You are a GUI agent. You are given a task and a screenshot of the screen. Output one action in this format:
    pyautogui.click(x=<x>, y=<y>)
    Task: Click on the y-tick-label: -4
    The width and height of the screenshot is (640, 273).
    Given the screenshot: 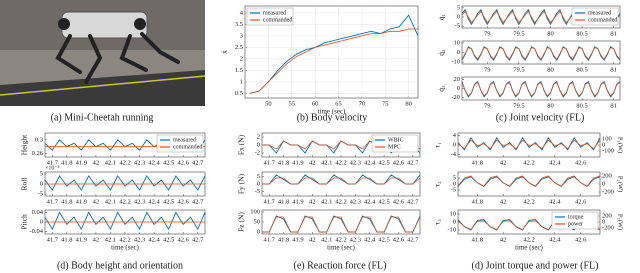 What is the action you would take?
    pyautogui.click(x=454, y=154)
    